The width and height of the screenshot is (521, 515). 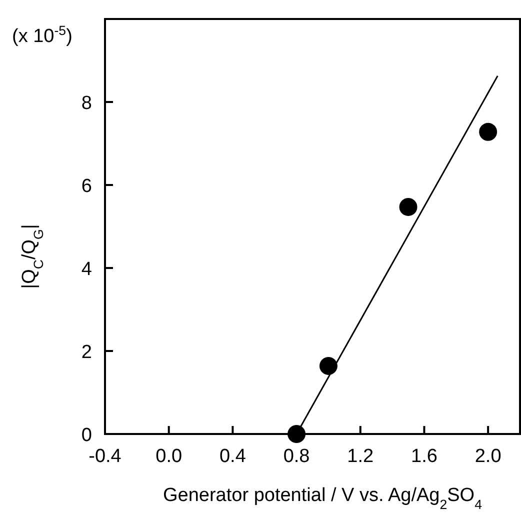 I want to click on y-tick-label: 8, so click(x=86, y=103).